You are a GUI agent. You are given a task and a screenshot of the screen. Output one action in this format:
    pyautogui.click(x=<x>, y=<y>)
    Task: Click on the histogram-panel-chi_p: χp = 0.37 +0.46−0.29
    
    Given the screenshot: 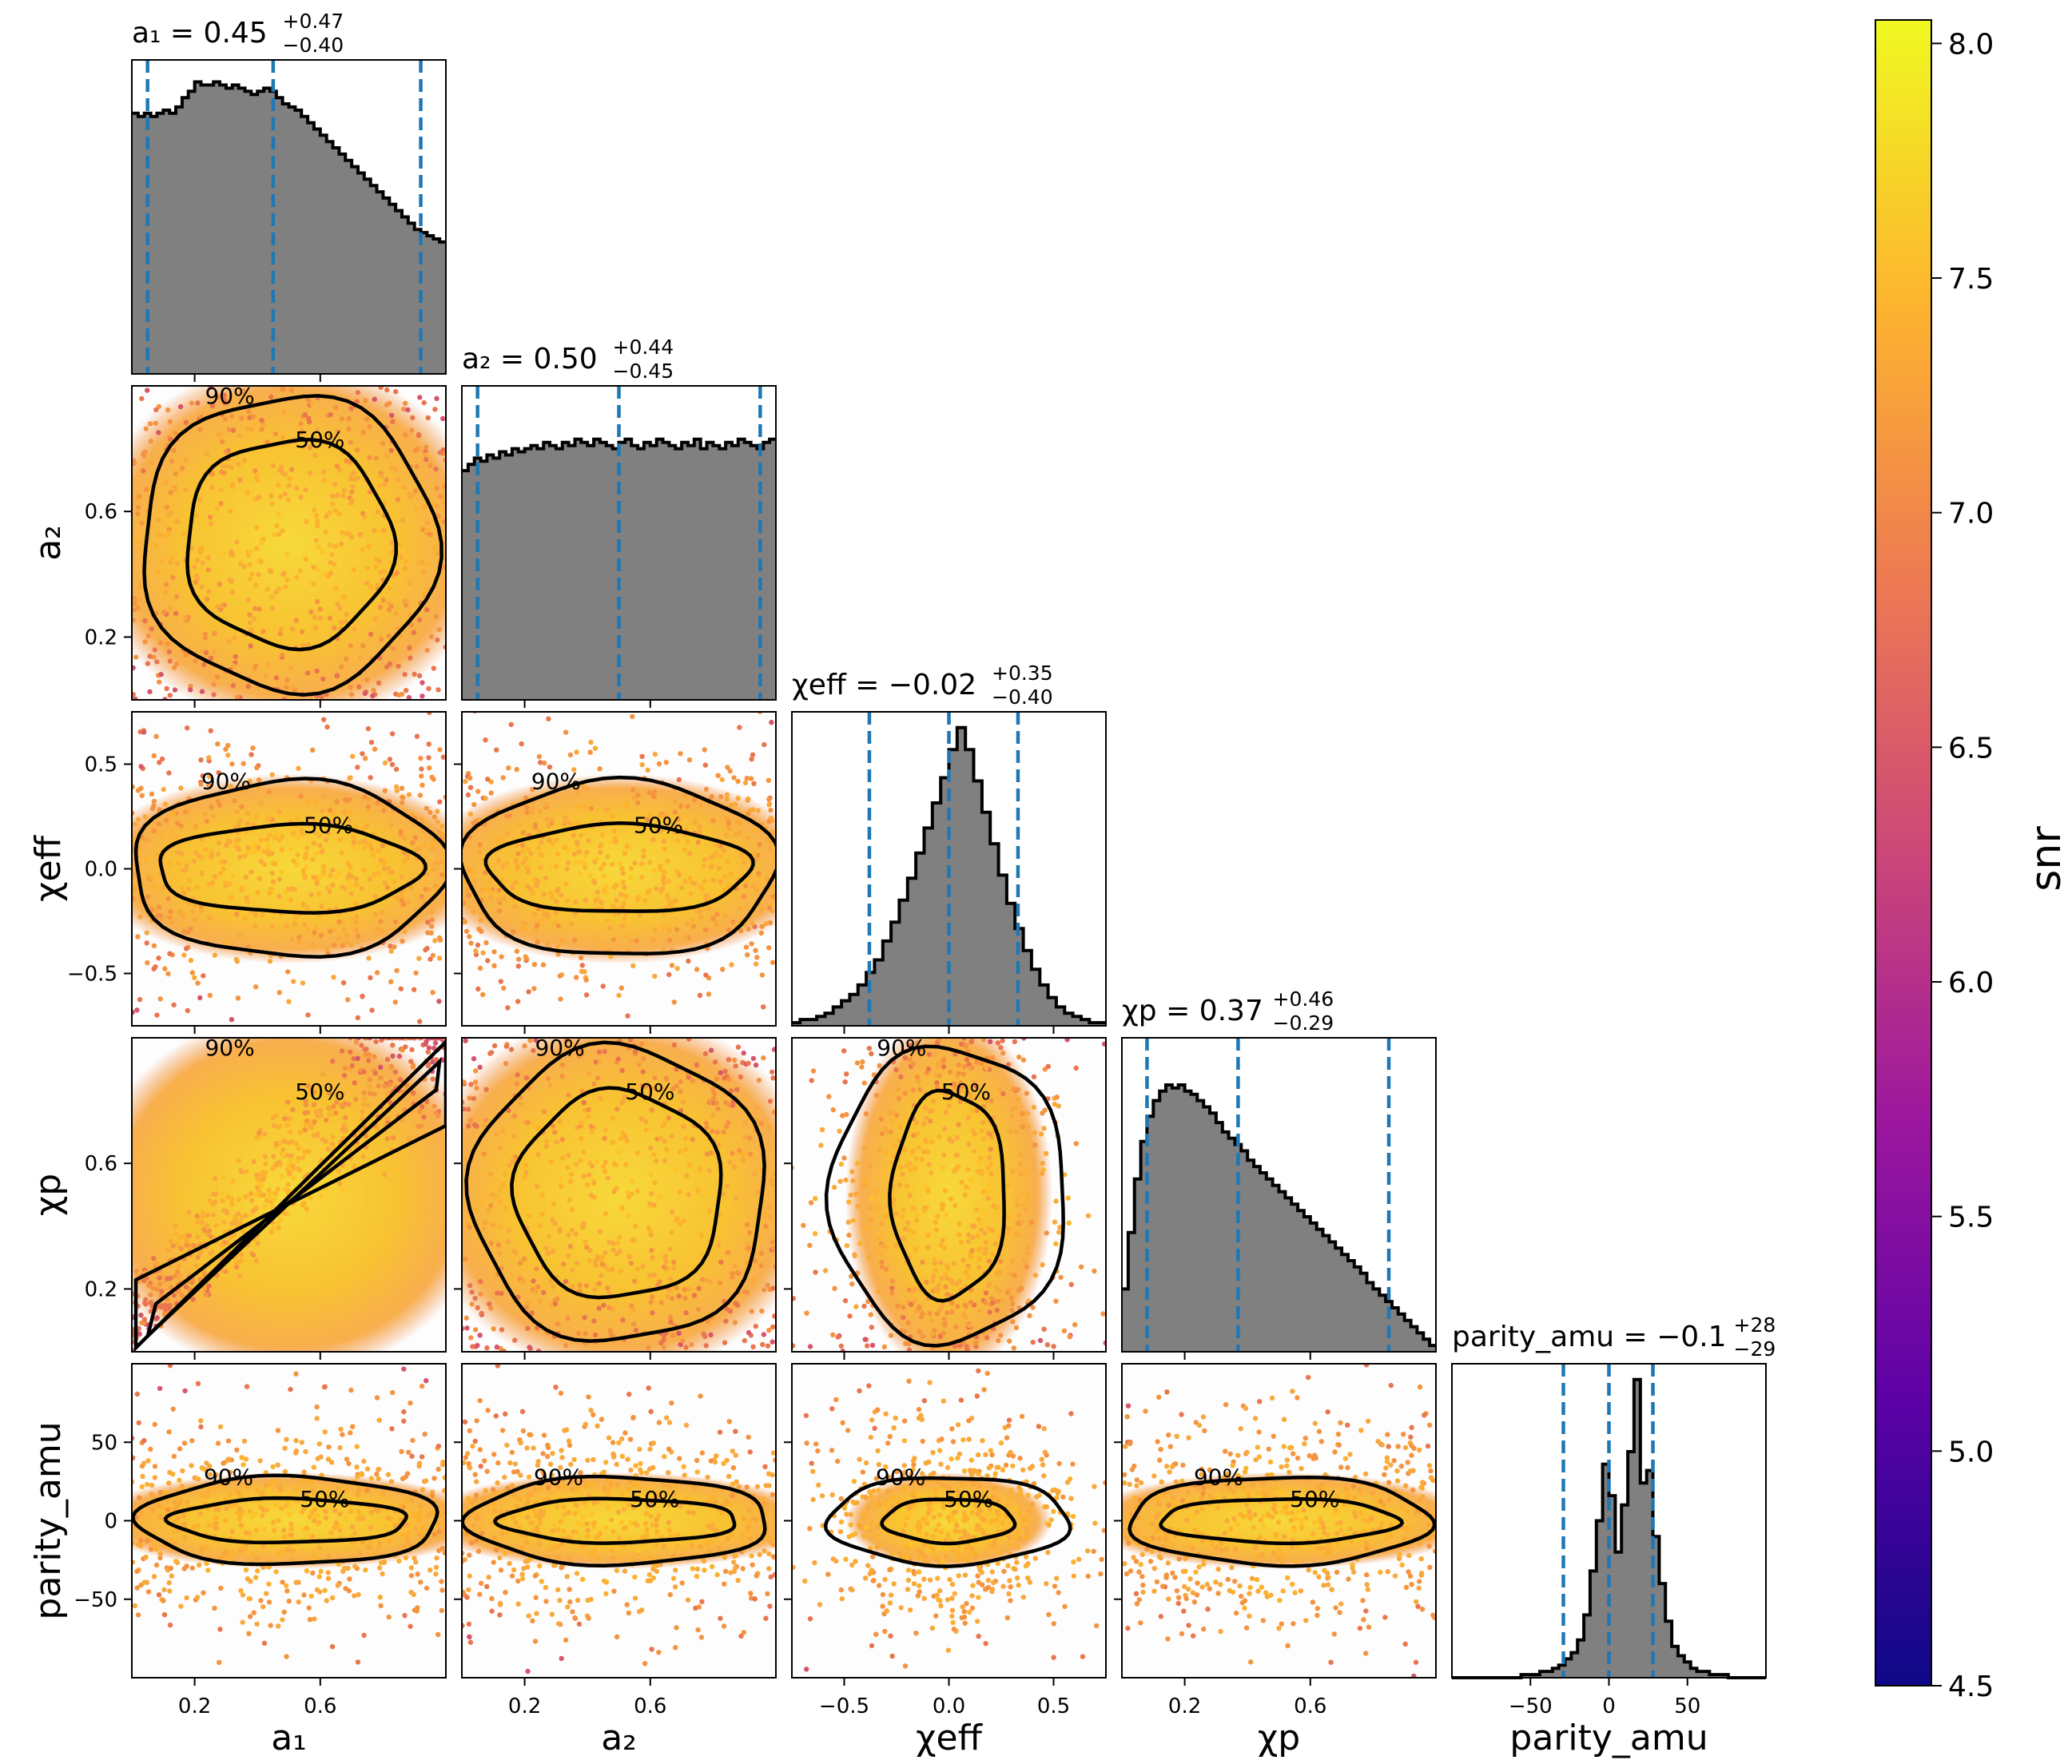 What is the action you would take?
    pyautogui.click(x=1279, y=1170)
    